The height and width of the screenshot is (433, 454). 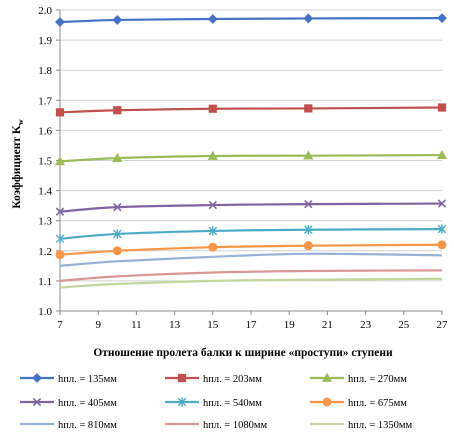 I want to click on legend-label: hпл. = 270мм, so click(x=377, y=379).